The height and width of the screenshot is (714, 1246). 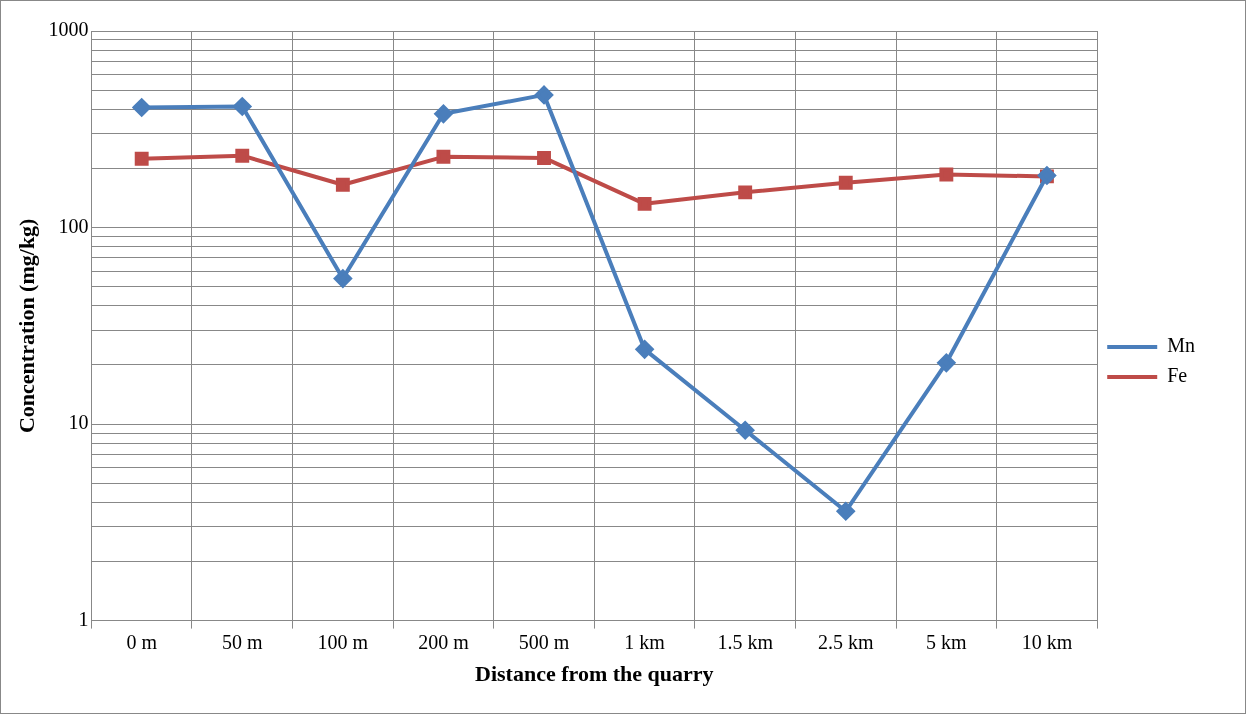 What do you see at coordinates (1177, 375) in the screenshot?
I see `legend-label: Fe` at bounding box center [1177, 375].